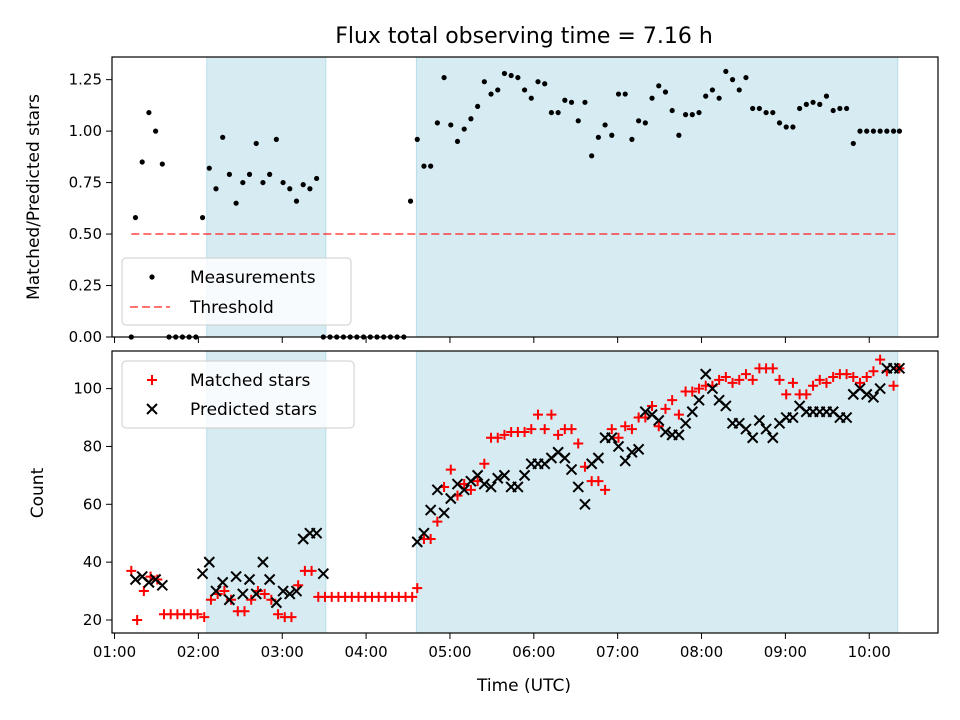 This screenshot has height=720, width=960. Describe the element at coordinates (449, 652) in the screenshot. I see `x-tick-label: 05:00` at that location.